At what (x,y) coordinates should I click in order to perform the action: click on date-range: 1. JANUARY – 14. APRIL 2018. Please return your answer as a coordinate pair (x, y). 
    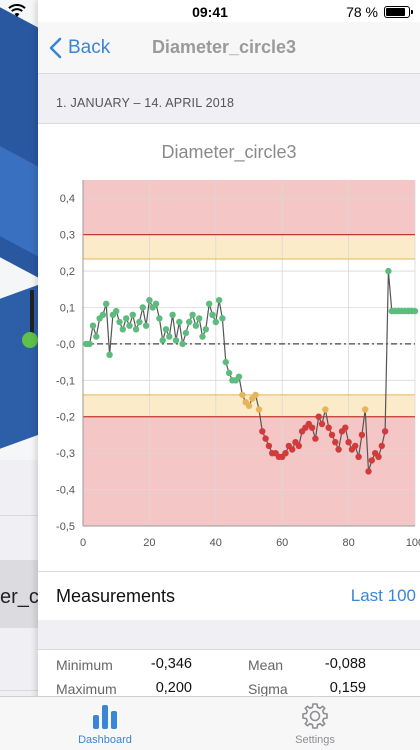
    Looking at the image, I should click on (145, 103).